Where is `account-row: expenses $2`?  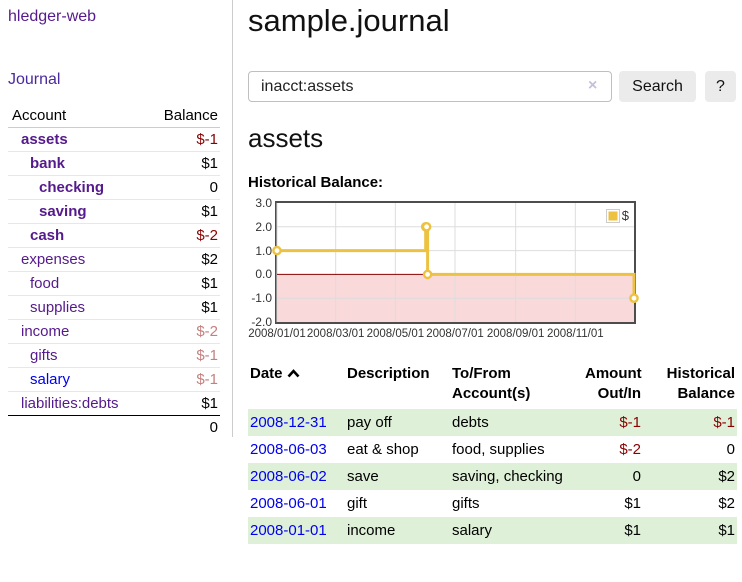
account-row: expenses $2 is located at coordinates (114, 260).